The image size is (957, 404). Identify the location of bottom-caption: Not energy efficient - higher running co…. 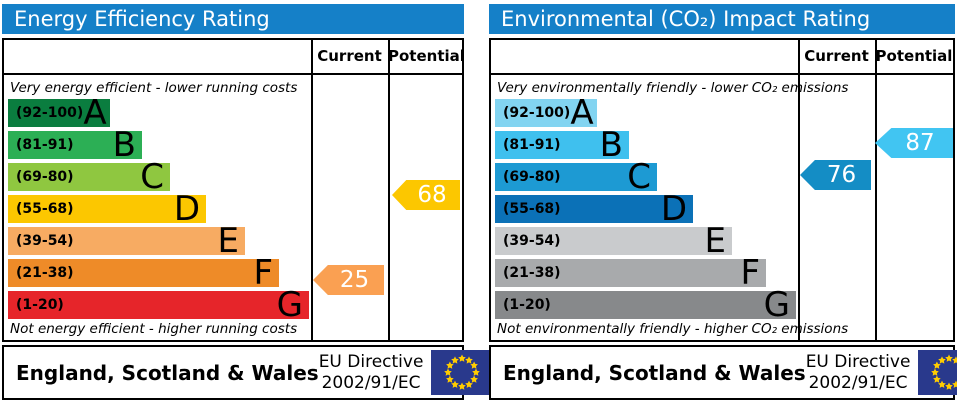
(154, 329).